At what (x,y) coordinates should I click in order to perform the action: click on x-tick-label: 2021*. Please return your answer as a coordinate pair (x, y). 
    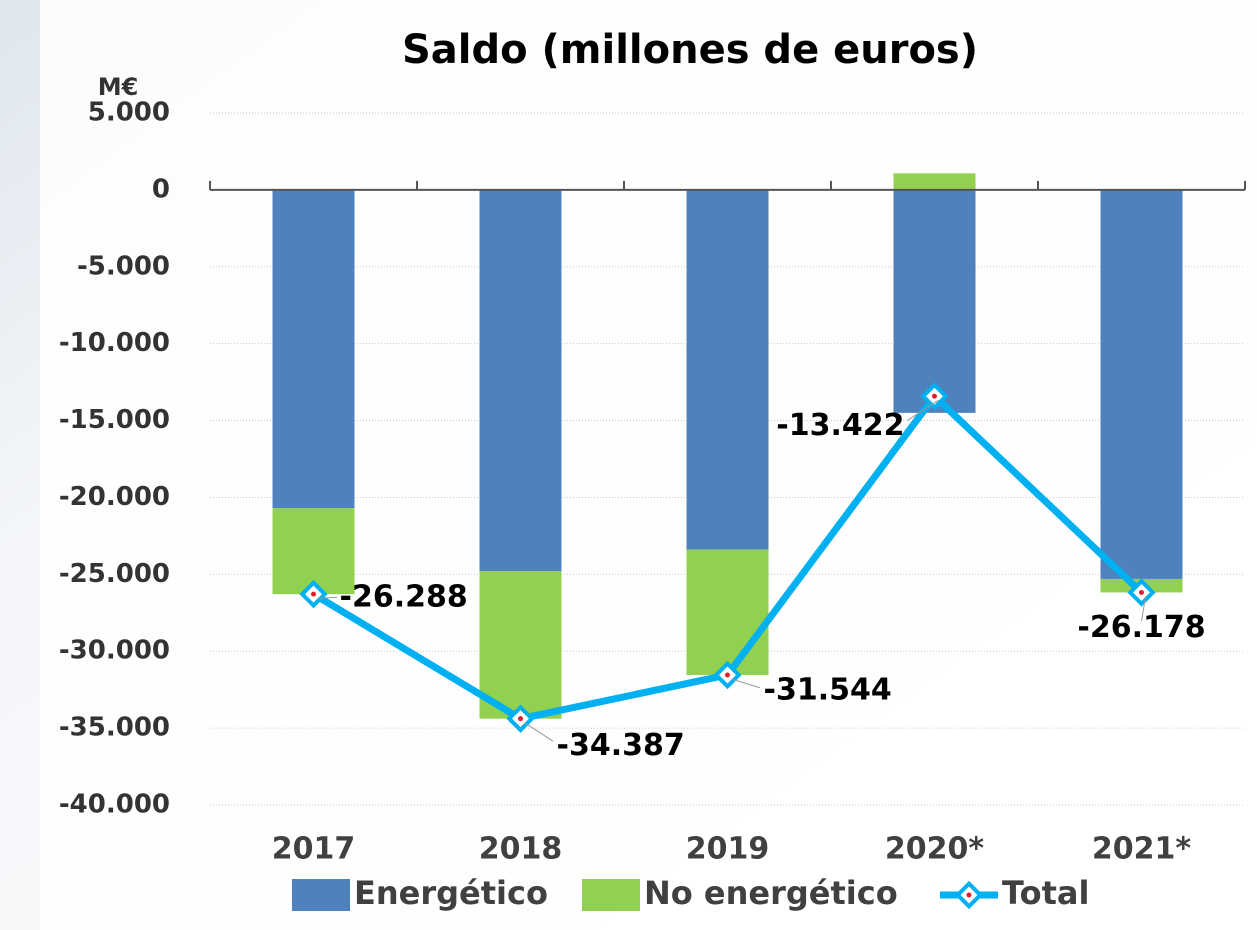
    Looking at the image, I should click on (1141, 849).